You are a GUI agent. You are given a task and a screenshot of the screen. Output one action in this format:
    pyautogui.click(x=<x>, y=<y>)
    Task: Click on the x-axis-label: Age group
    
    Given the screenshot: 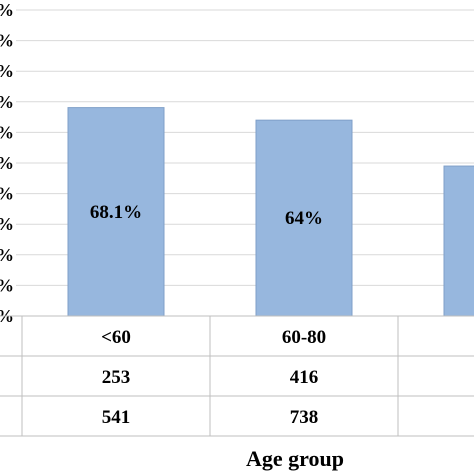 What is the action you would take?
    pyautogui.click(x=295, y=458)
    